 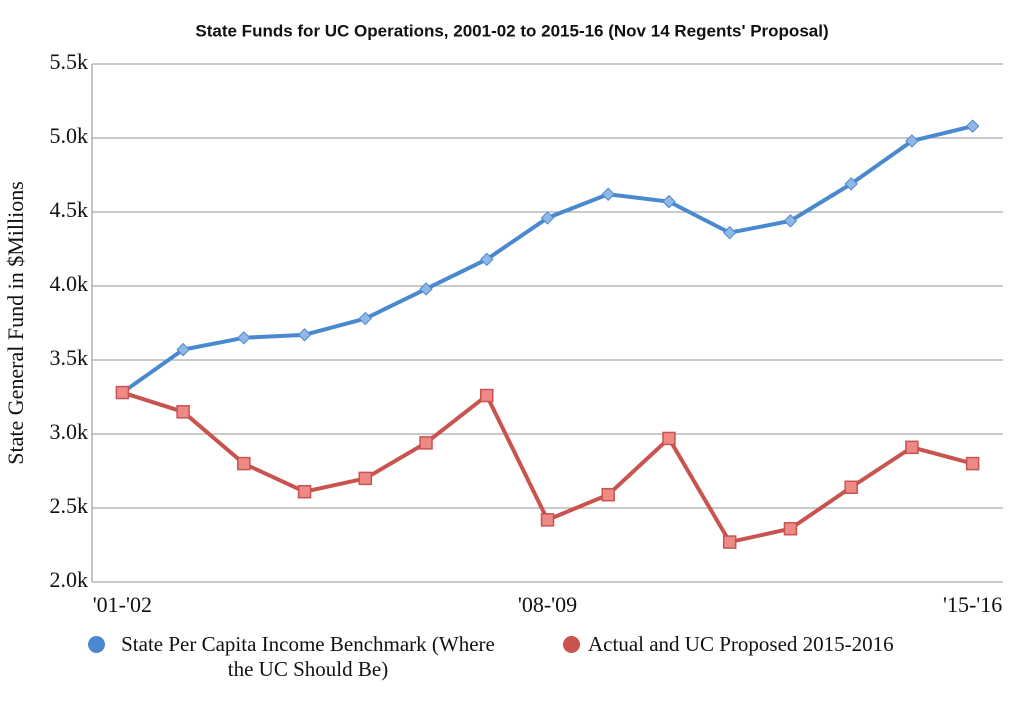 I want to click on y-tick-label: 4.0k, so click(x=69, y=283).